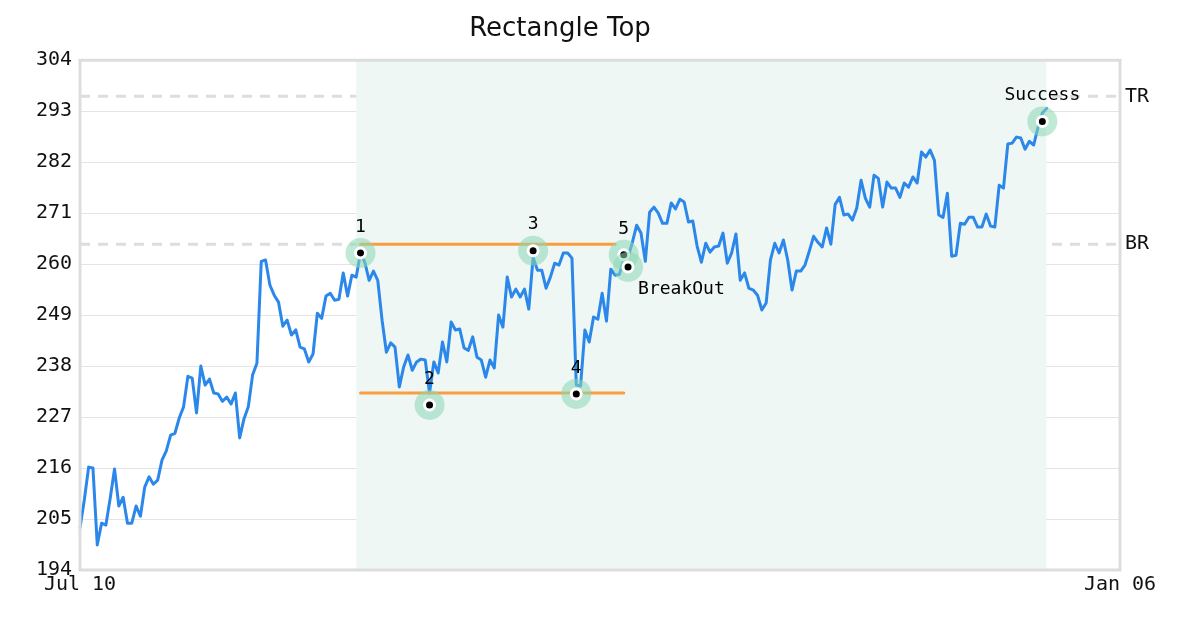 The height and width of the screenshot is (630, 1200). What do you see at coordinates (53, 262) in the screenshot?
I see `y-tick-label: 260` at bounding box center [53, 262].